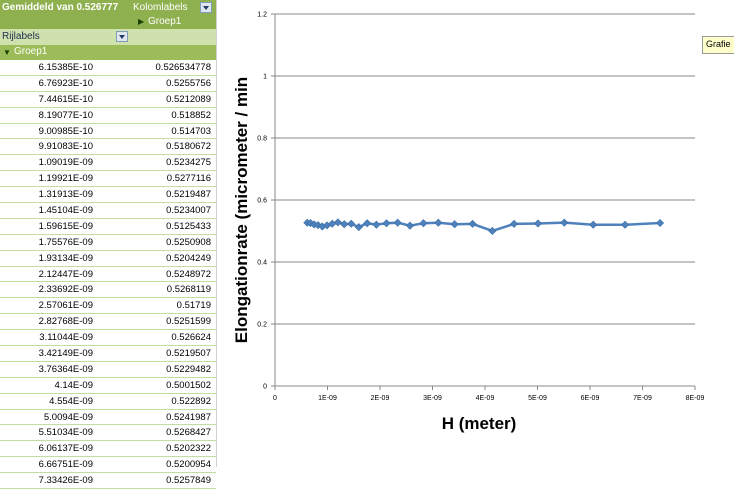 This screenshot has width=734, height=489. I want to click on row-value: 0.5241987, so click(188, 417).